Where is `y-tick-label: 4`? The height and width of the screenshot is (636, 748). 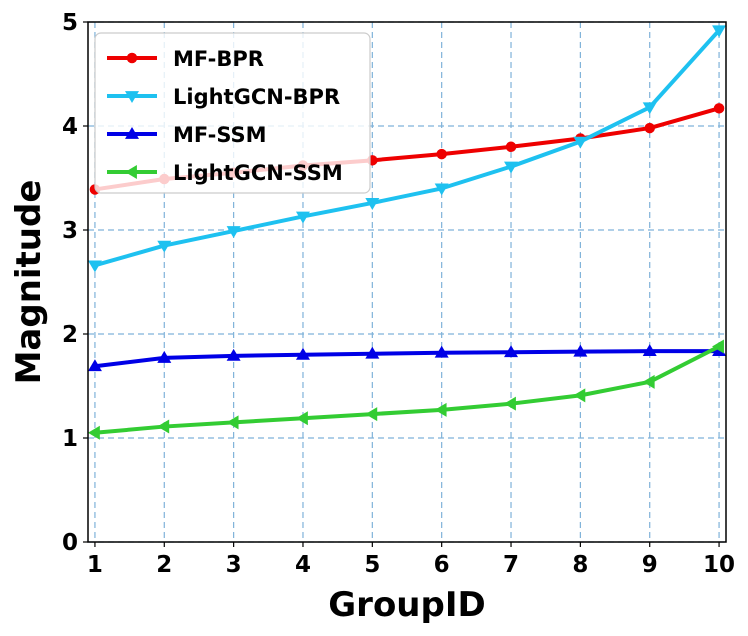
y-tick-label: 4 is located at coordinates (70, 127).